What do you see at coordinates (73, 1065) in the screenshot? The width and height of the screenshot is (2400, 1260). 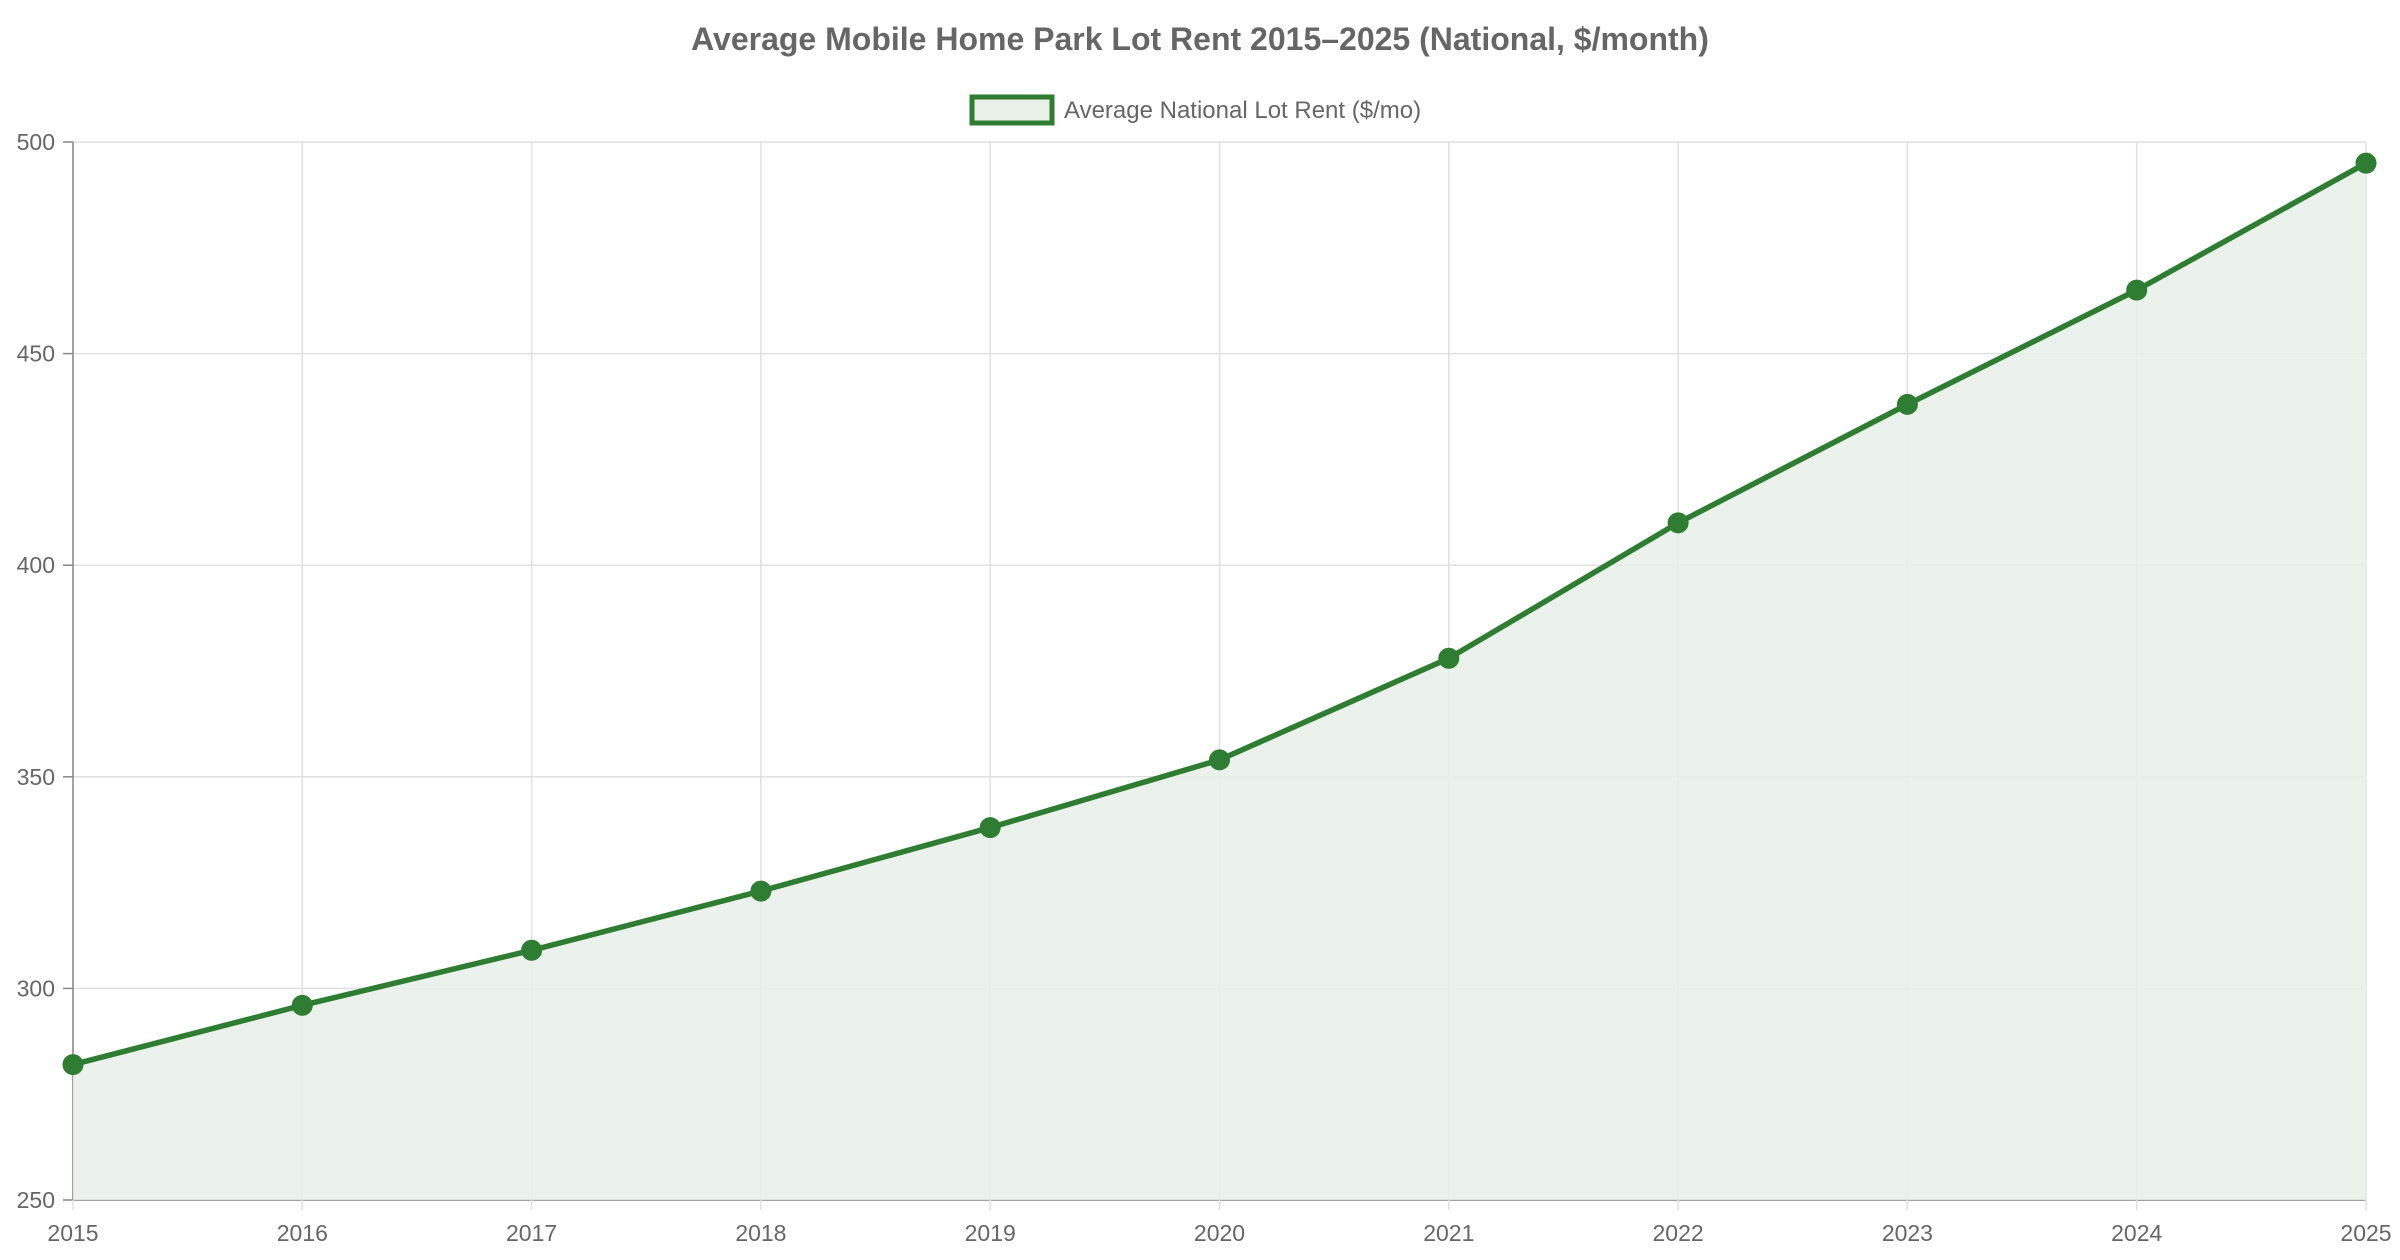 I see `data-point-2015` at bounding box center [73, 1065].